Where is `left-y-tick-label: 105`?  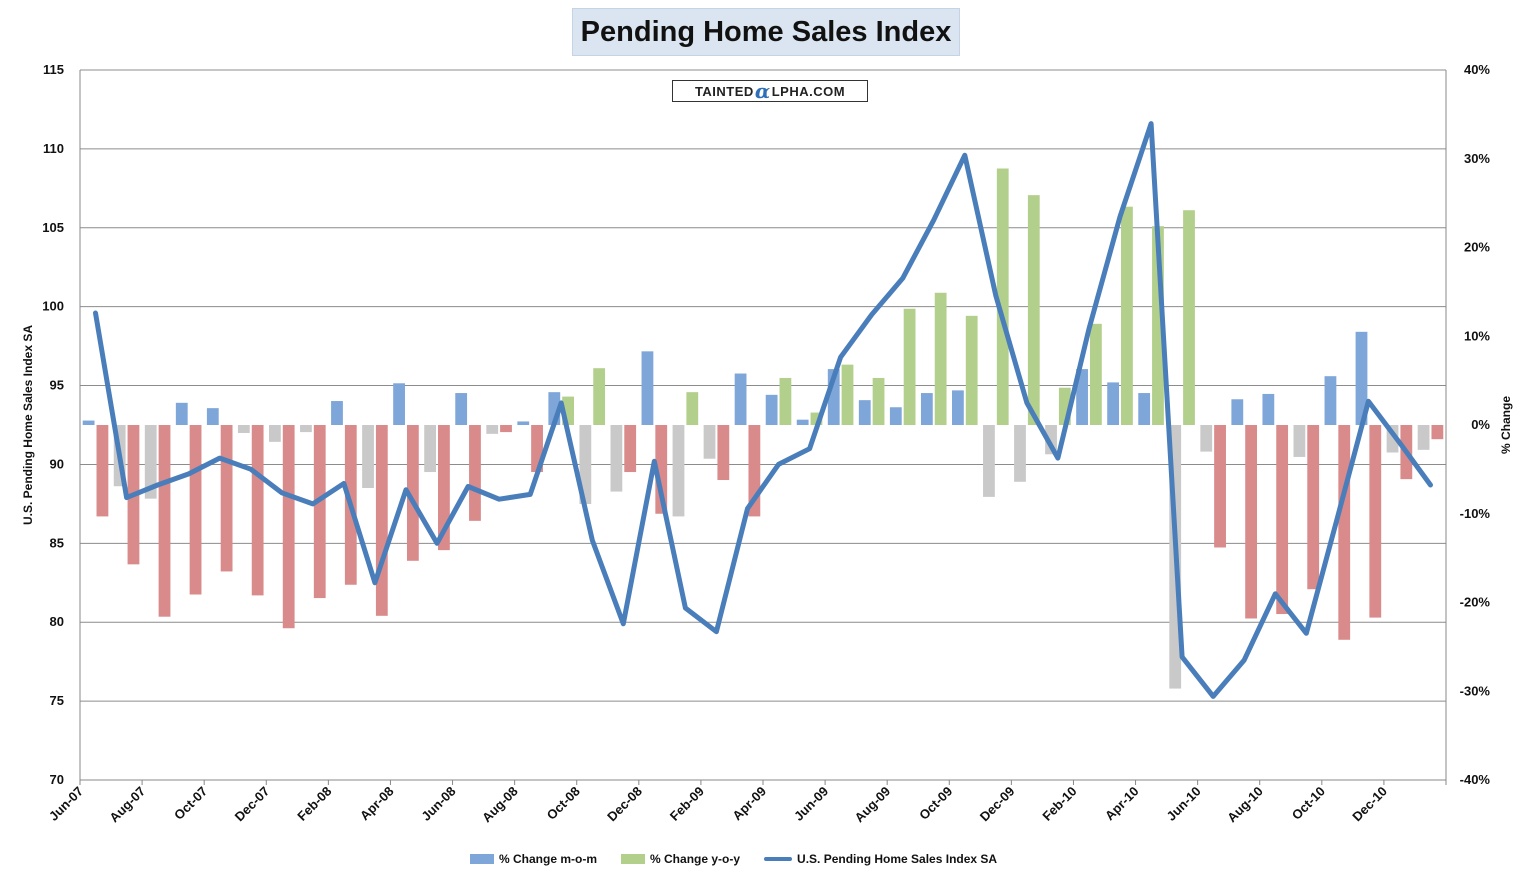 left-y-tick-label: 105 is located at coordinates (53, 227).